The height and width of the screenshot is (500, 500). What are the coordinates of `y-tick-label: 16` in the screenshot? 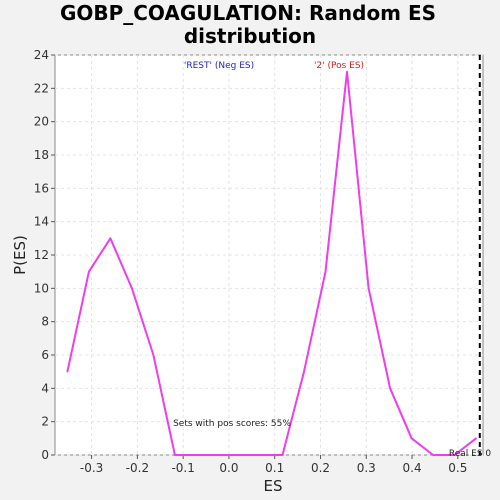 It's located at (41, 188).